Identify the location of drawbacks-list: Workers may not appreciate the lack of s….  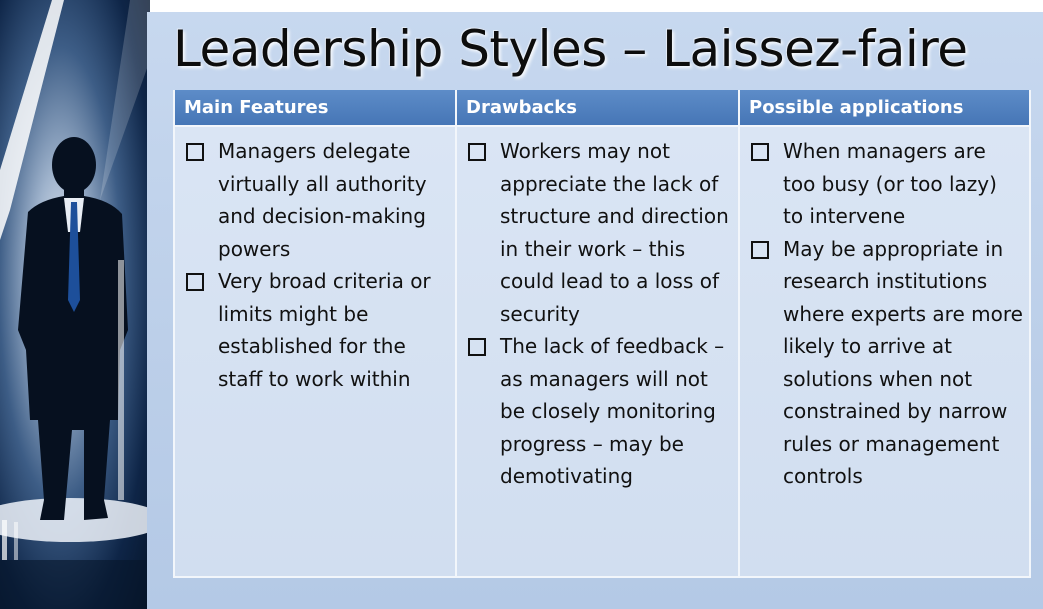
(599, 314).